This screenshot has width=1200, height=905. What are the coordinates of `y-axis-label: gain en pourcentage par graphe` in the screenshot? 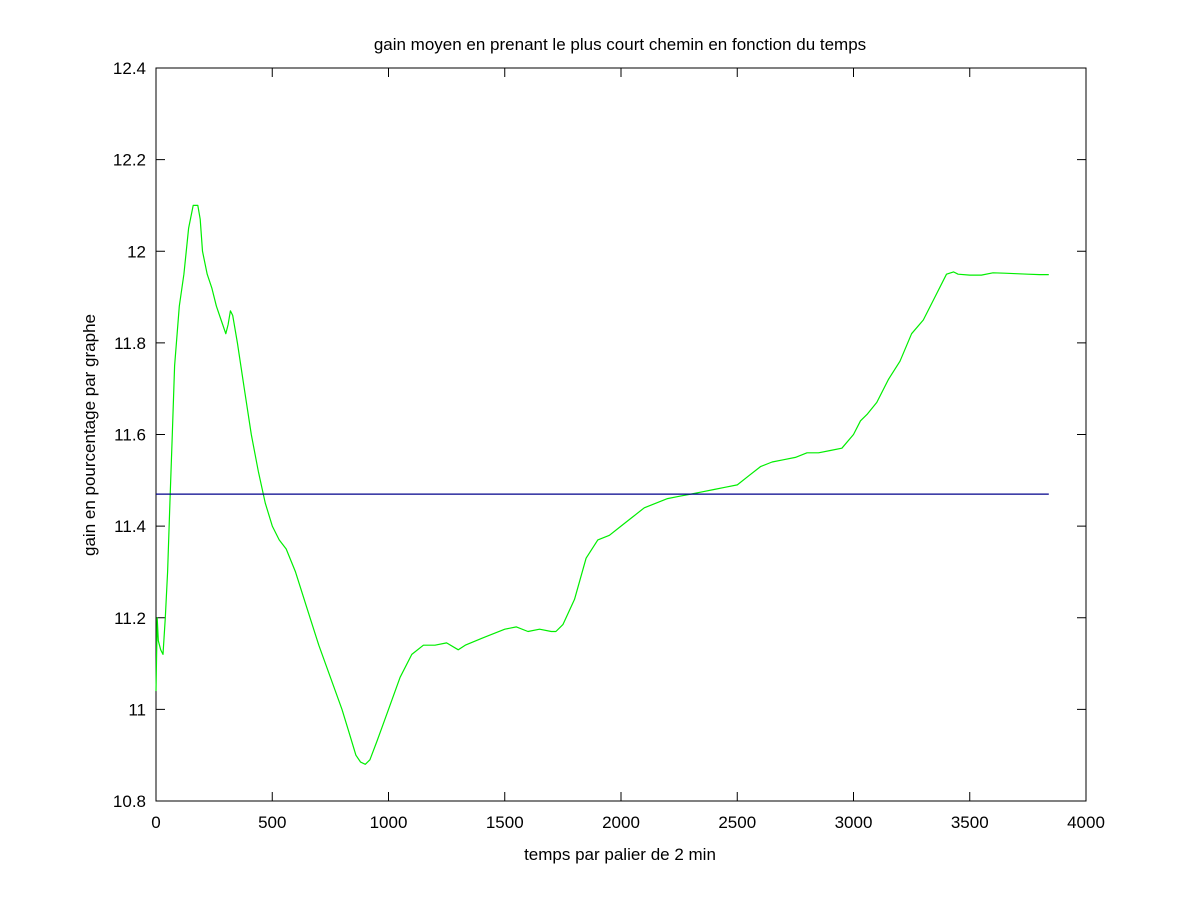 It's located at (89, 435).